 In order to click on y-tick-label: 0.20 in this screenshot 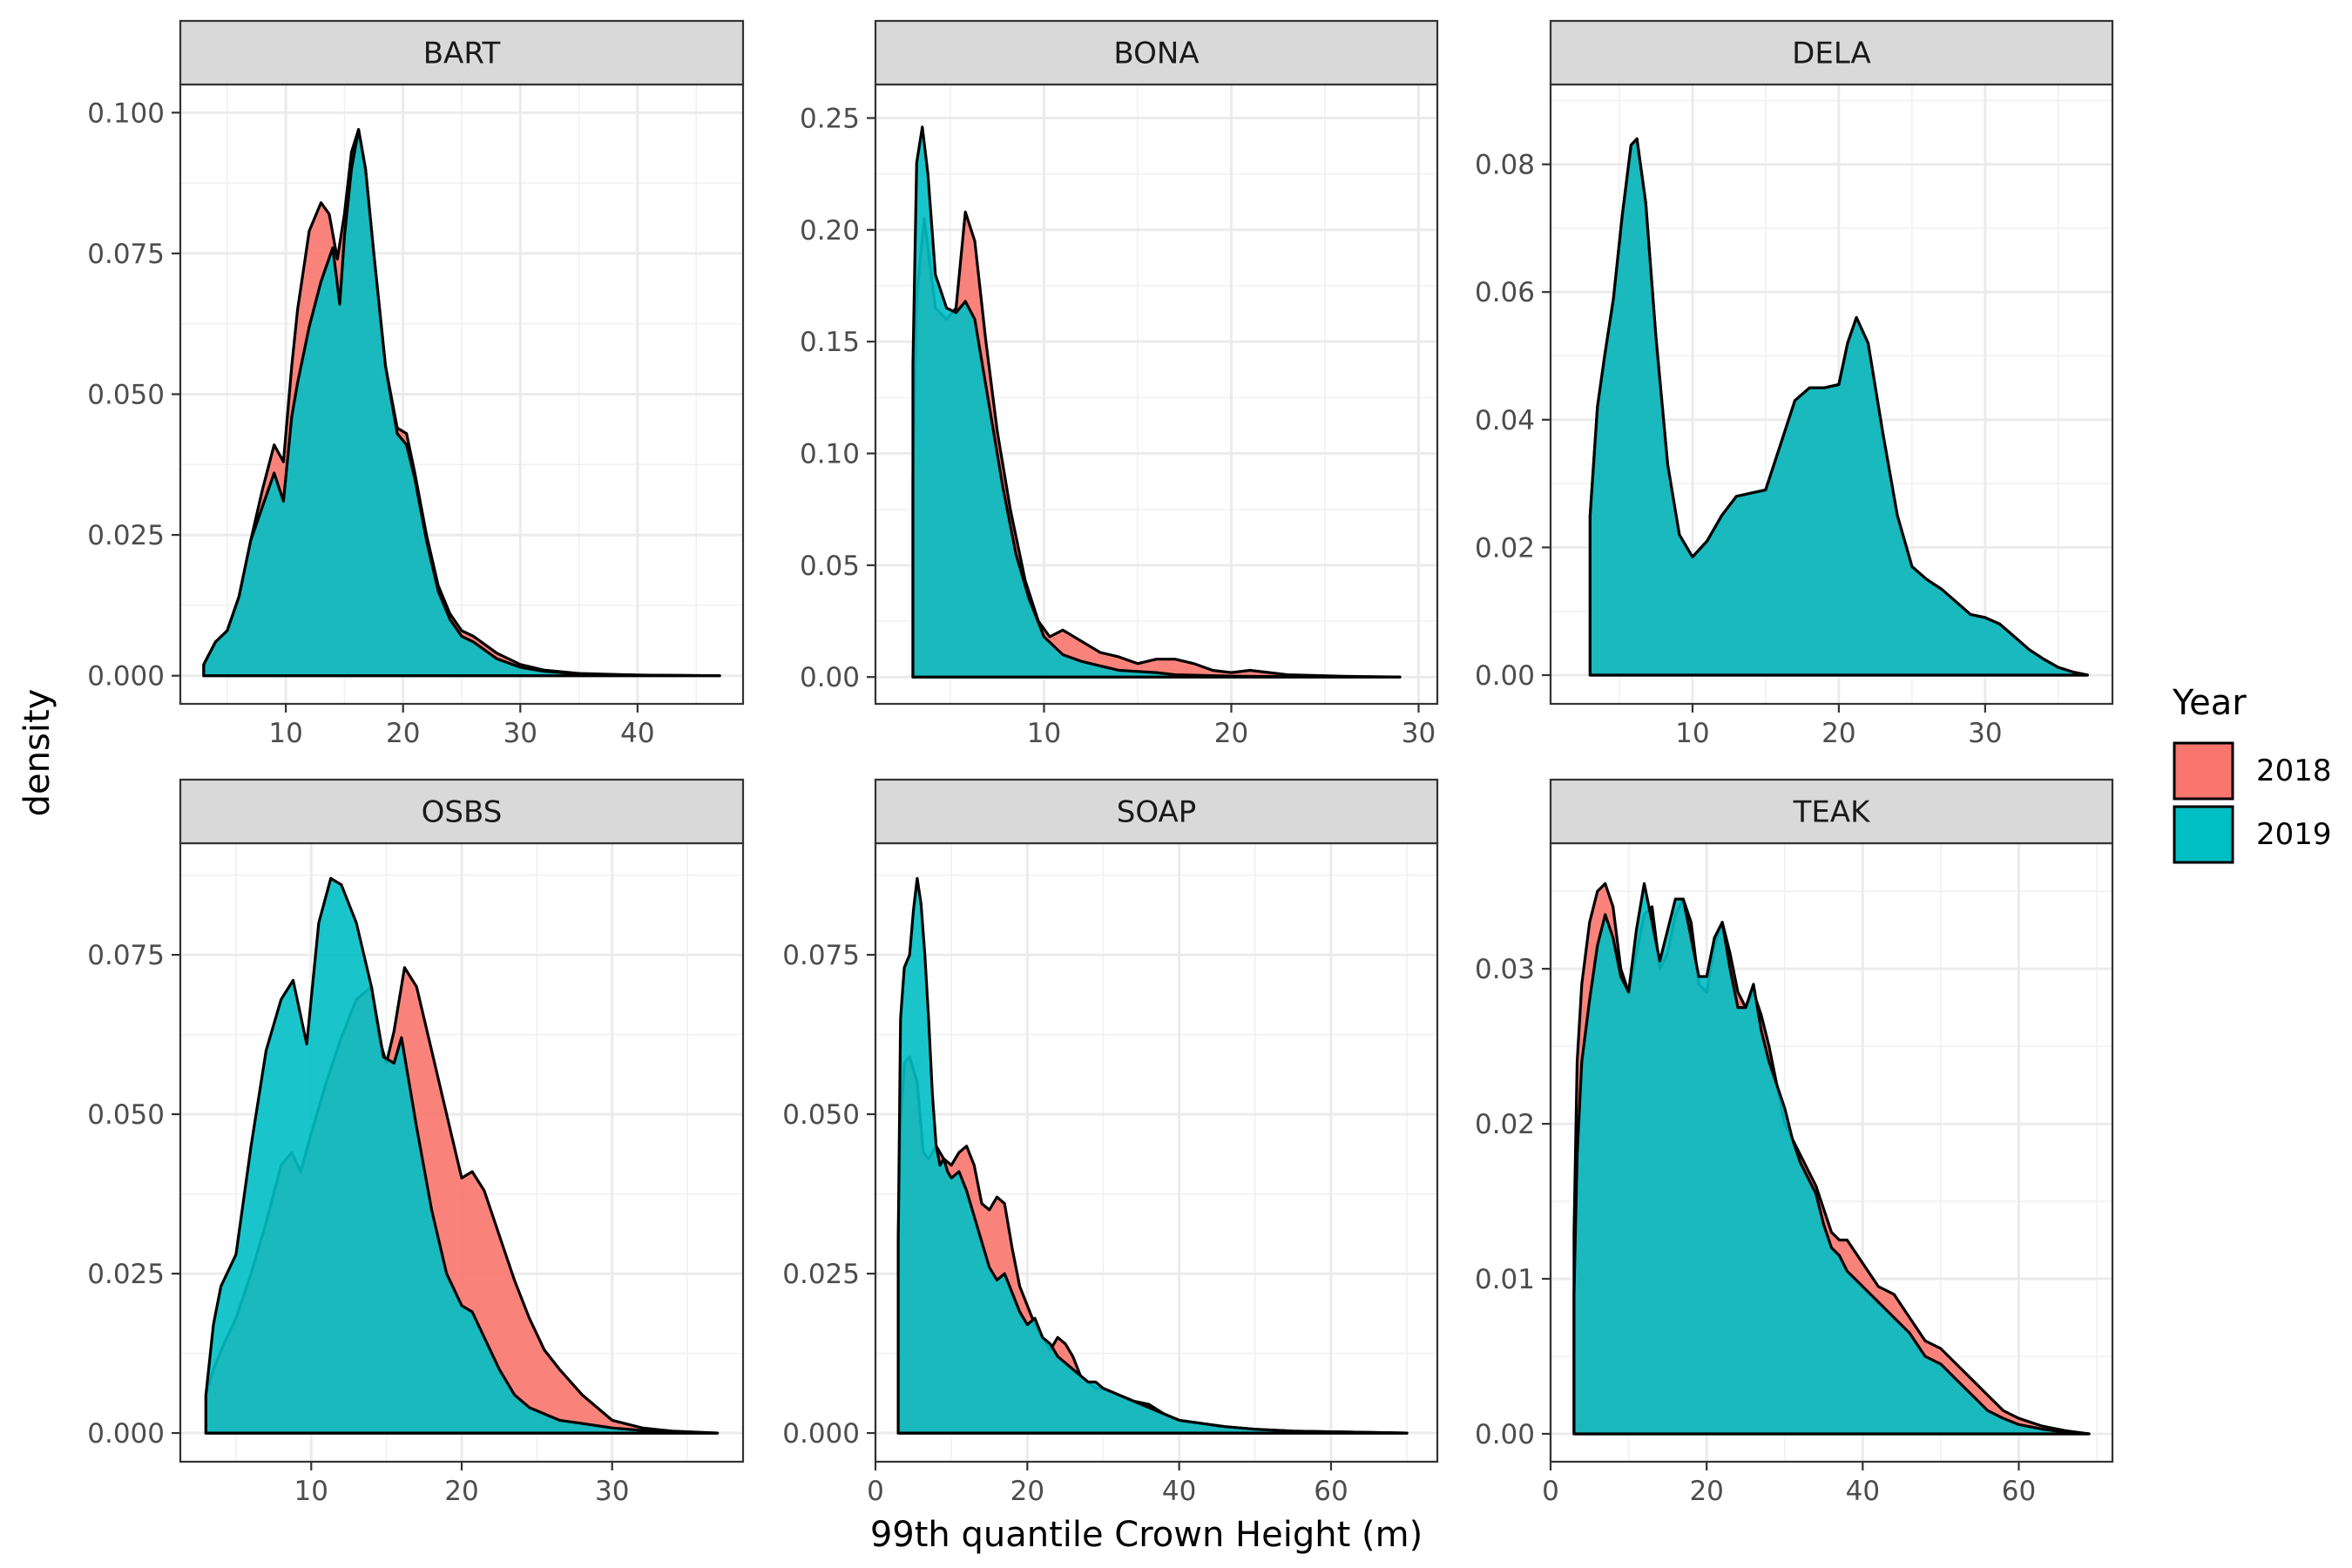, I will do `click(830, 231)`.